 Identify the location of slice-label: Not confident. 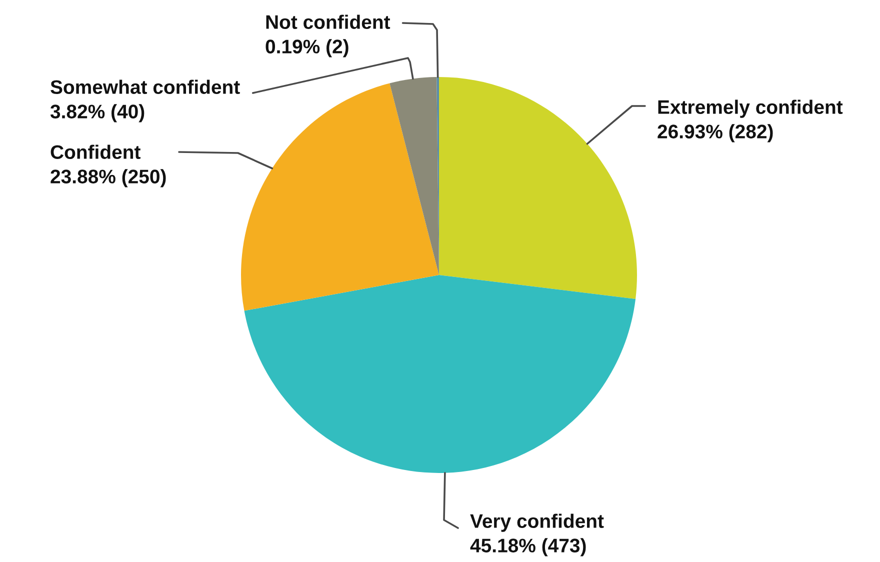
(328, 21).